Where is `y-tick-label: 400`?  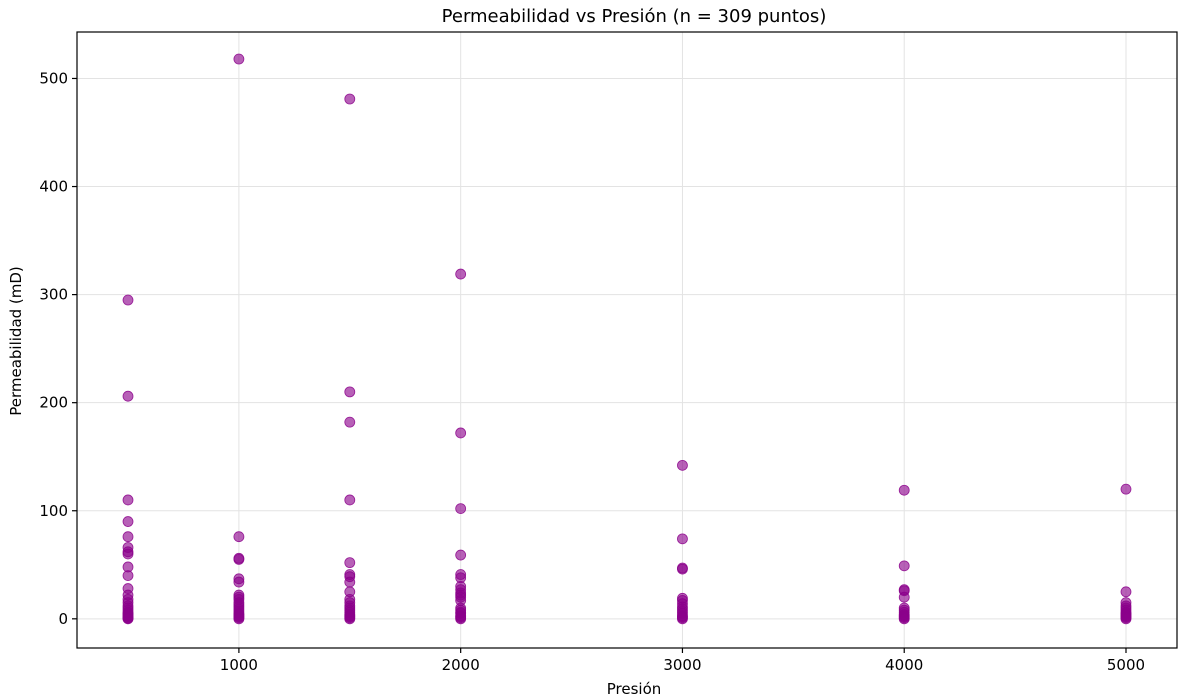
y-tick-label: 400 is located at coordinates (53, 187).